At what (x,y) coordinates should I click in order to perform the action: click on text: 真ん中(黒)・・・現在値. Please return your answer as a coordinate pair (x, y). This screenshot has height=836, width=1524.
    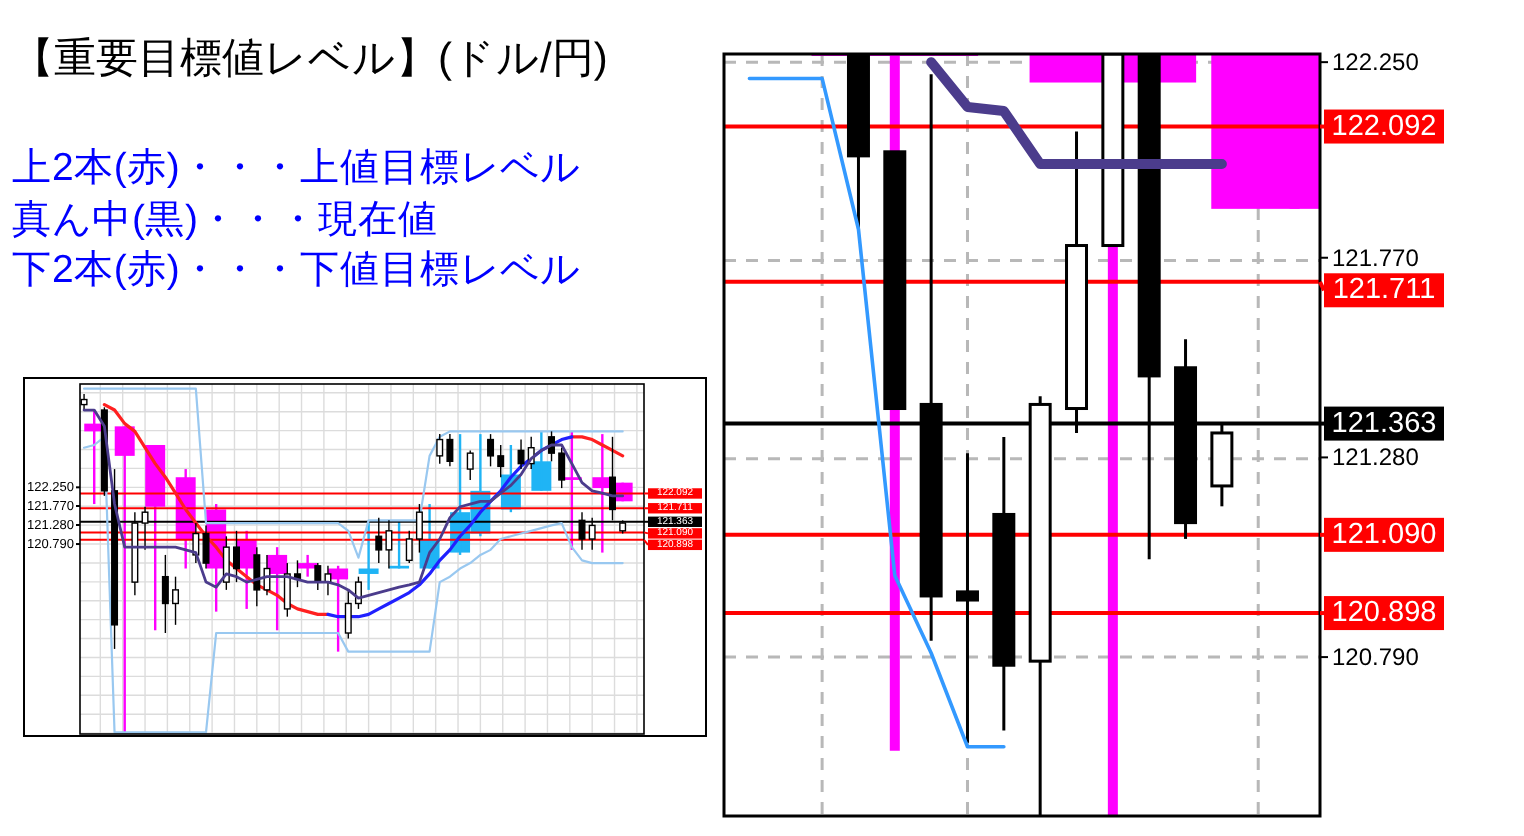
    Looking at the image, I should click on (225, 220).